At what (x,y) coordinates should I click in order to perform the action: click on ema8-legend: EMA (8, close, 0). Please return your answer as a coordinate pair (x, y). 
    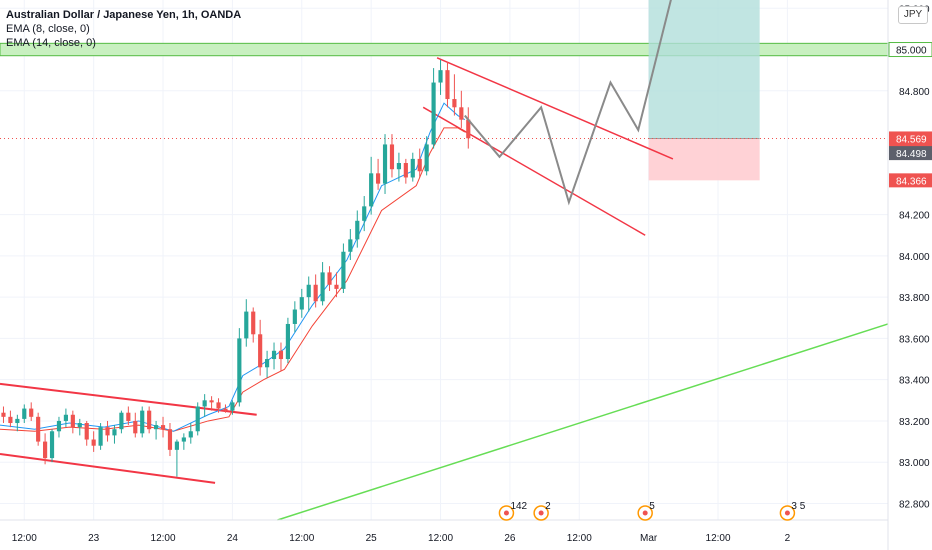
    Looking at the image, I should click on (48, 29).